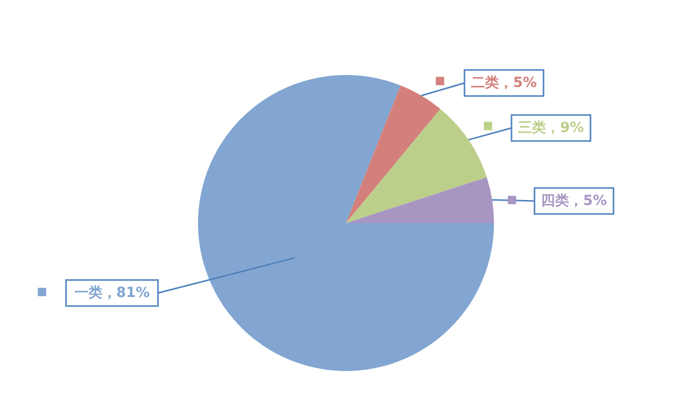  What do you see at coordinates (574, 201) in the screenshot?
I see `legend-label: 四类，5%` at bounding box center [574, 201].